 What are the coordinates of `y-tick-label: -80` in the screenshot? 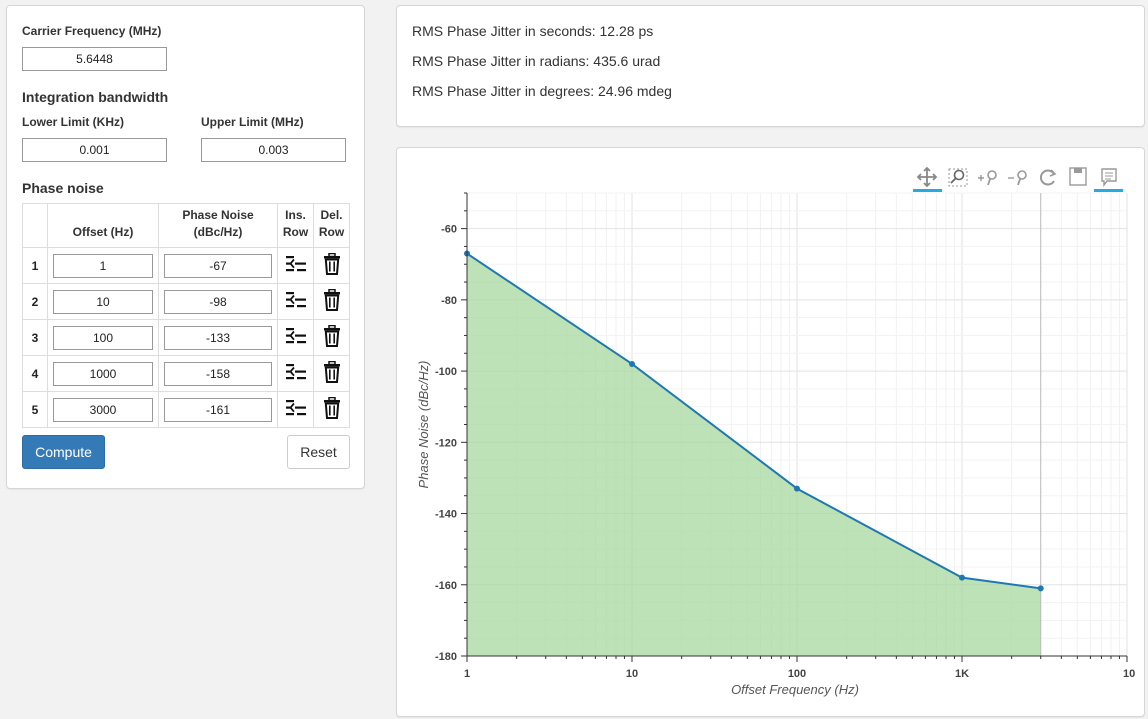 It's located at (449, 301).